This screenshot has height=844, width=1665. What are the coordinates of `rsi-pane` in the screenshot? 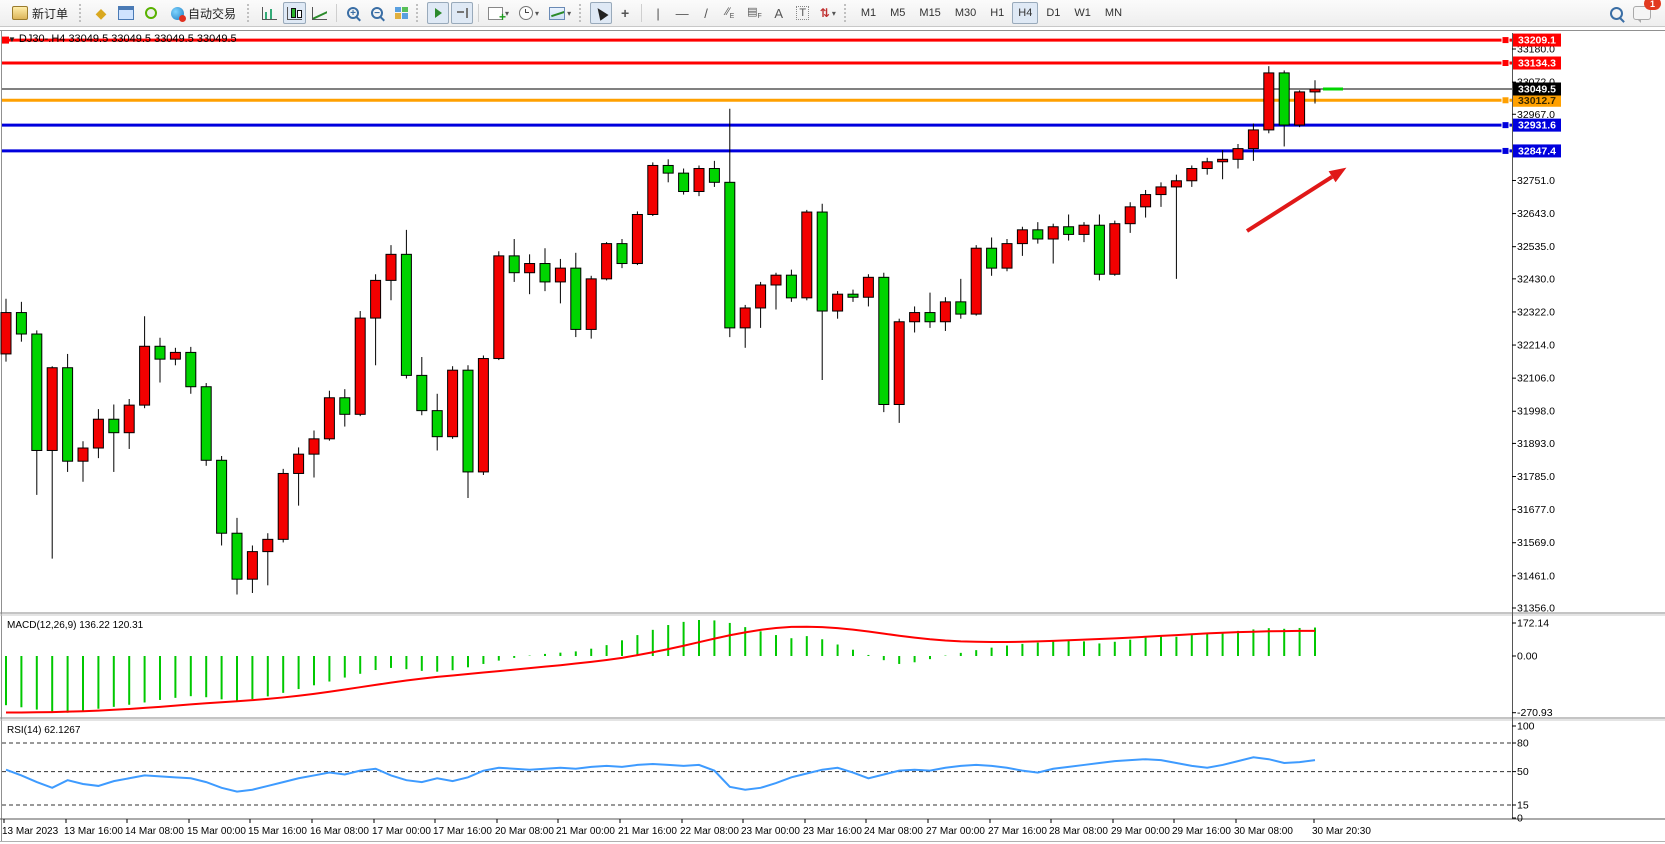 It's located at (757, 774).